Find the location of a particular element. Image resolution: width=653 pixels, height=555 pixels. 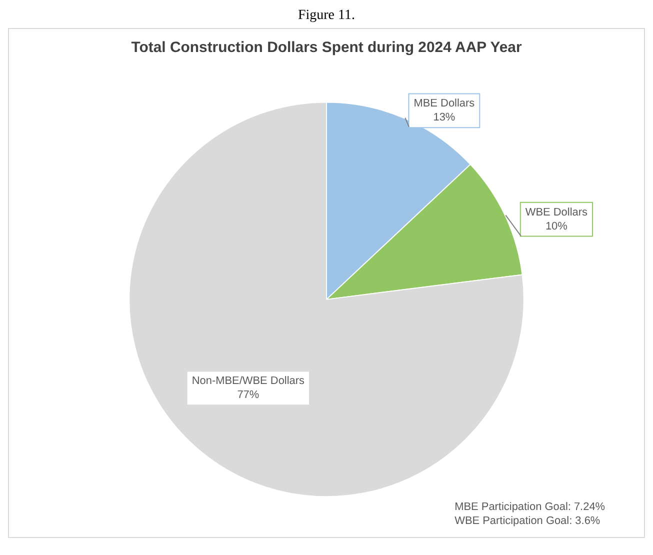

slice-label: Non-MBE/WBE Dollars is located at coordinates (249, 381).